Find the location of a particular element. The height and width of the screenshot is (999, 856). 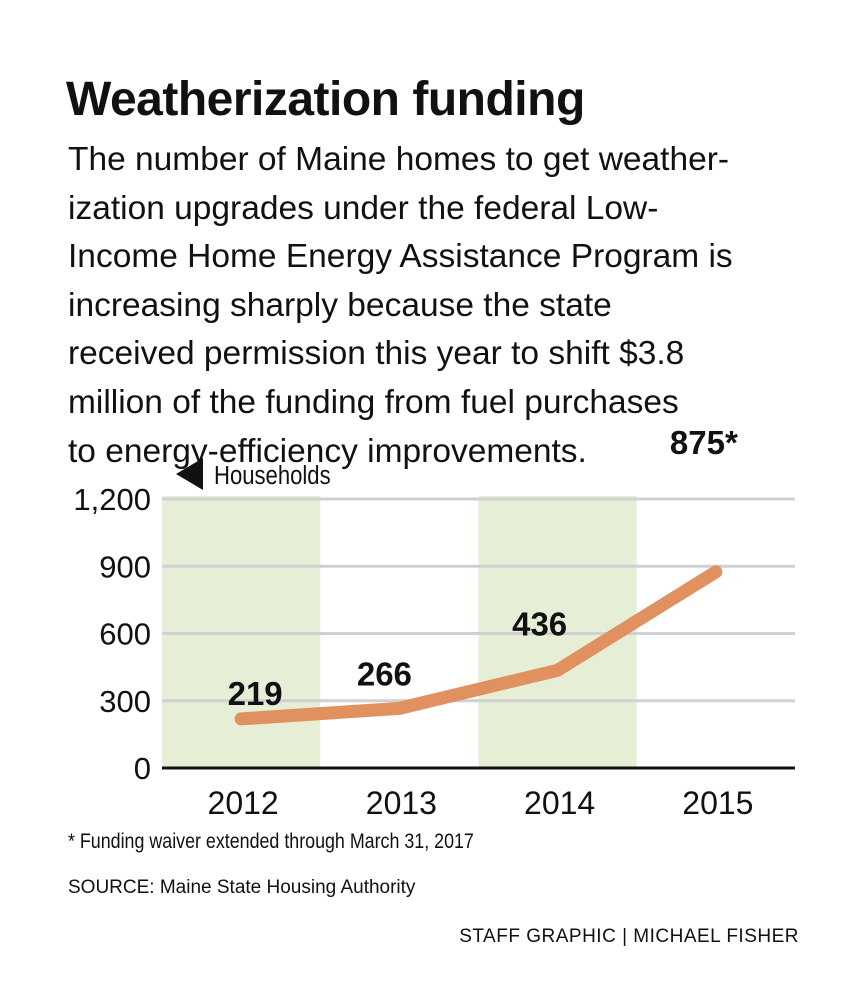

x-tick-label: 2013 is located at coordinates (401, 803).